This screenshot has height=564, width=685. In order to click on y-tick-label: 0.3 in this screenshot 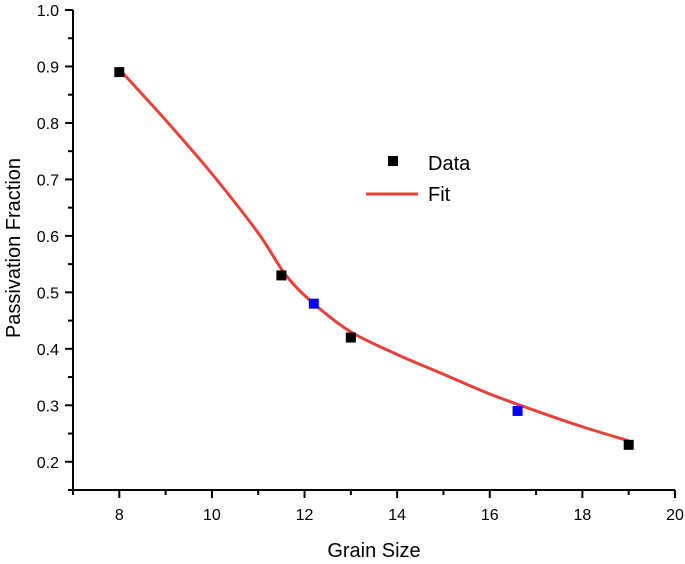, I will do `click(48, 406)`.